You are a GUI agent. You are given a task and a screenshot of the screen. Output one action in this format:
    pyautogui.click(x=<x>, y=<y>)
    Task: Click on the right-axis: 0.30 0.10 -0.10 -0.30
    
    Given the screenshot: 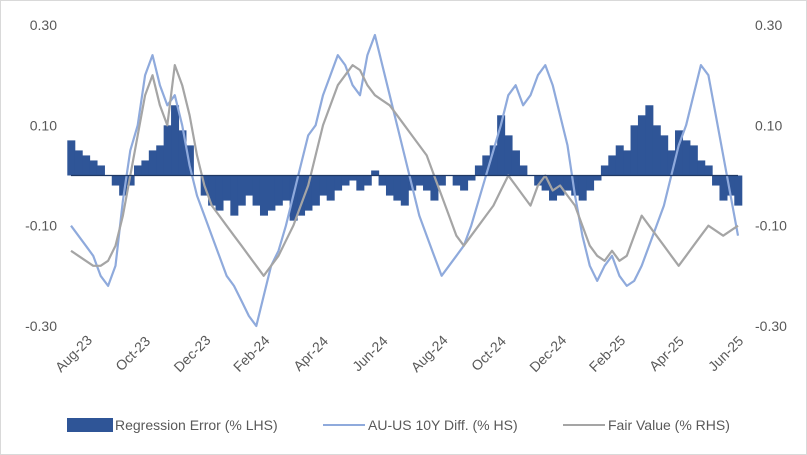 What is the action you would take?
    pyautogui.click(x=771, y=175)
    